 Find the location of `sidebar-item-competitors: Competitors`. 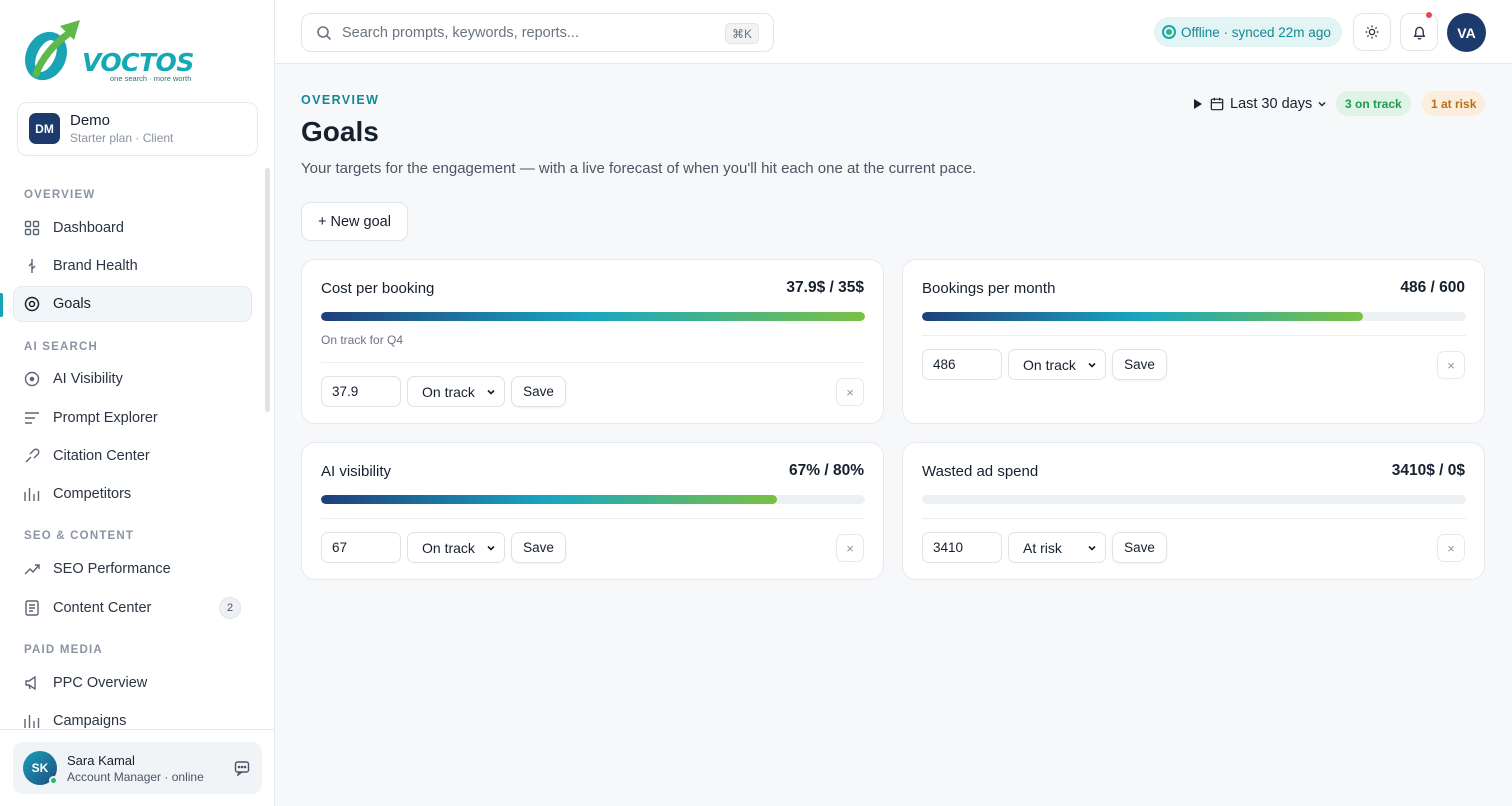

sidebar-item-competitors: Competitors is located at coordinates (132, 494).